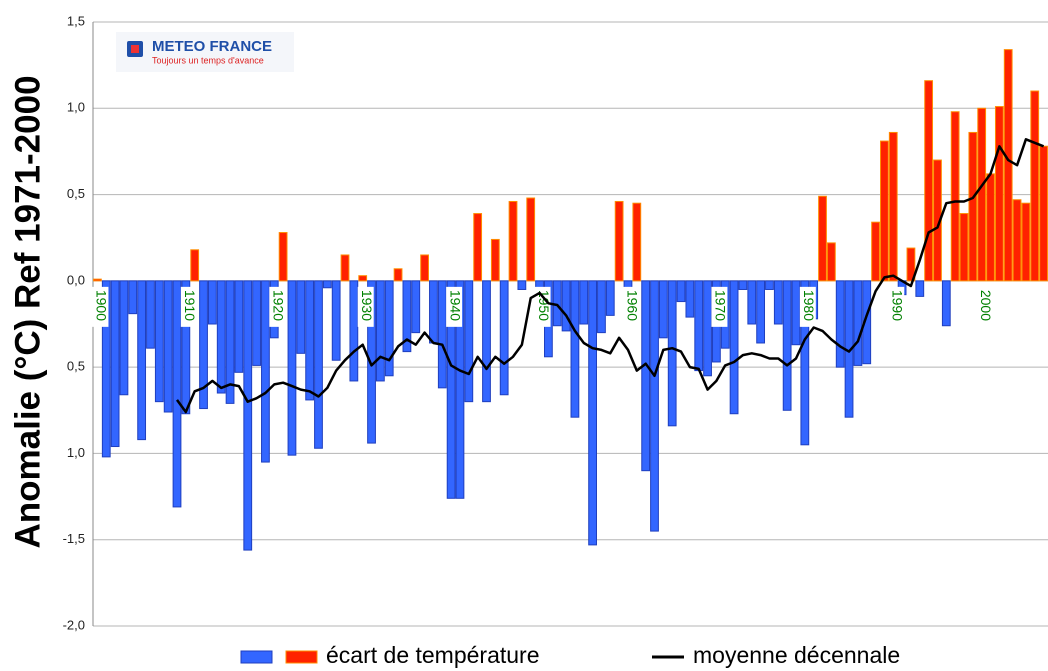 The height and width of the screenshot is (671, 1048). Describe the element at coordinates (301, 657) in the screenshot. I see `legend-swatch-positive` at that location.